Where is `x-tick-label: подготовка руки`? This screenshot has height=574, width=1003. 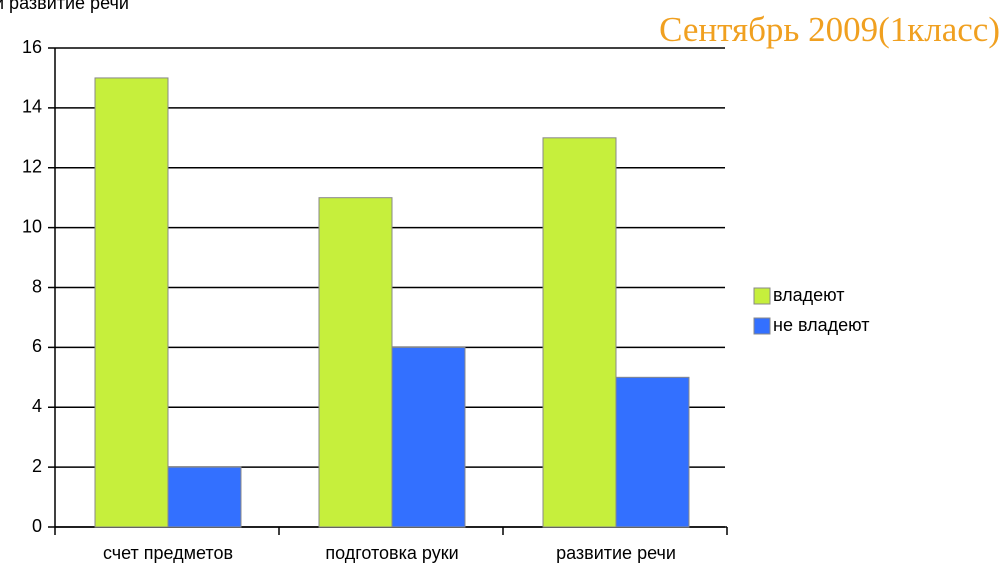
x-tick-label: подготовка руки is located at coordinates (391, 553).